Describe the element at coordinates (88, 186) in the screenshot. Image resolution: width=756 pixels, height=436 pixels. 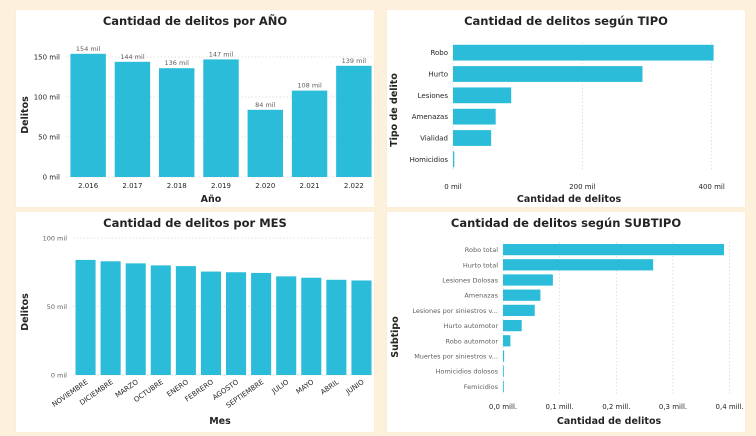
I see `x-tick-label: 2.016` at that location.